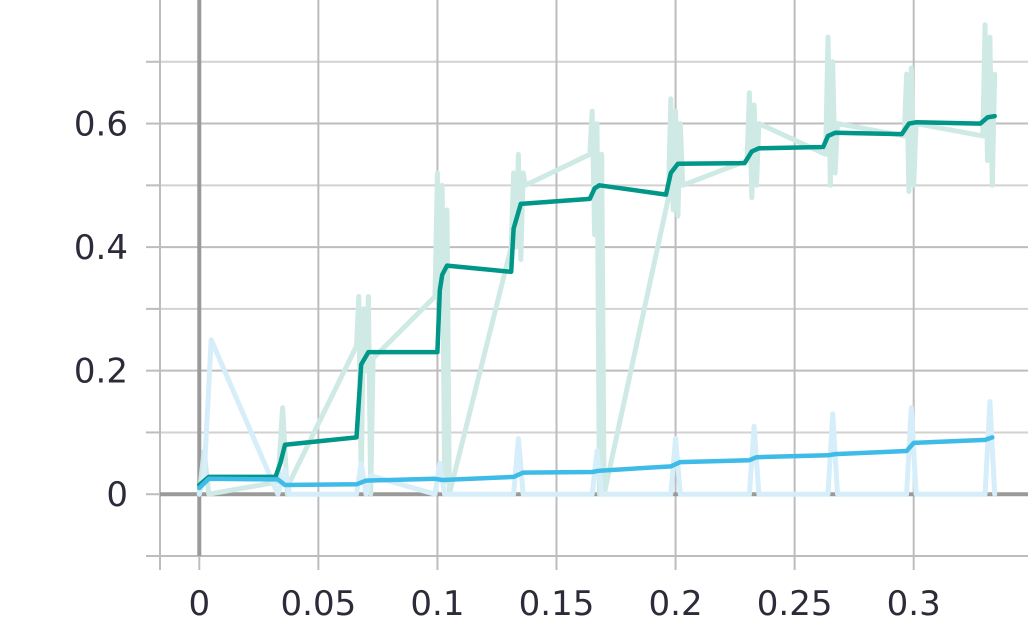 The height and width of the screenshot is (625, 1031). I want to click on y-axis-ticks: 0 0.2 0.4 0.6, so click(117, 308).